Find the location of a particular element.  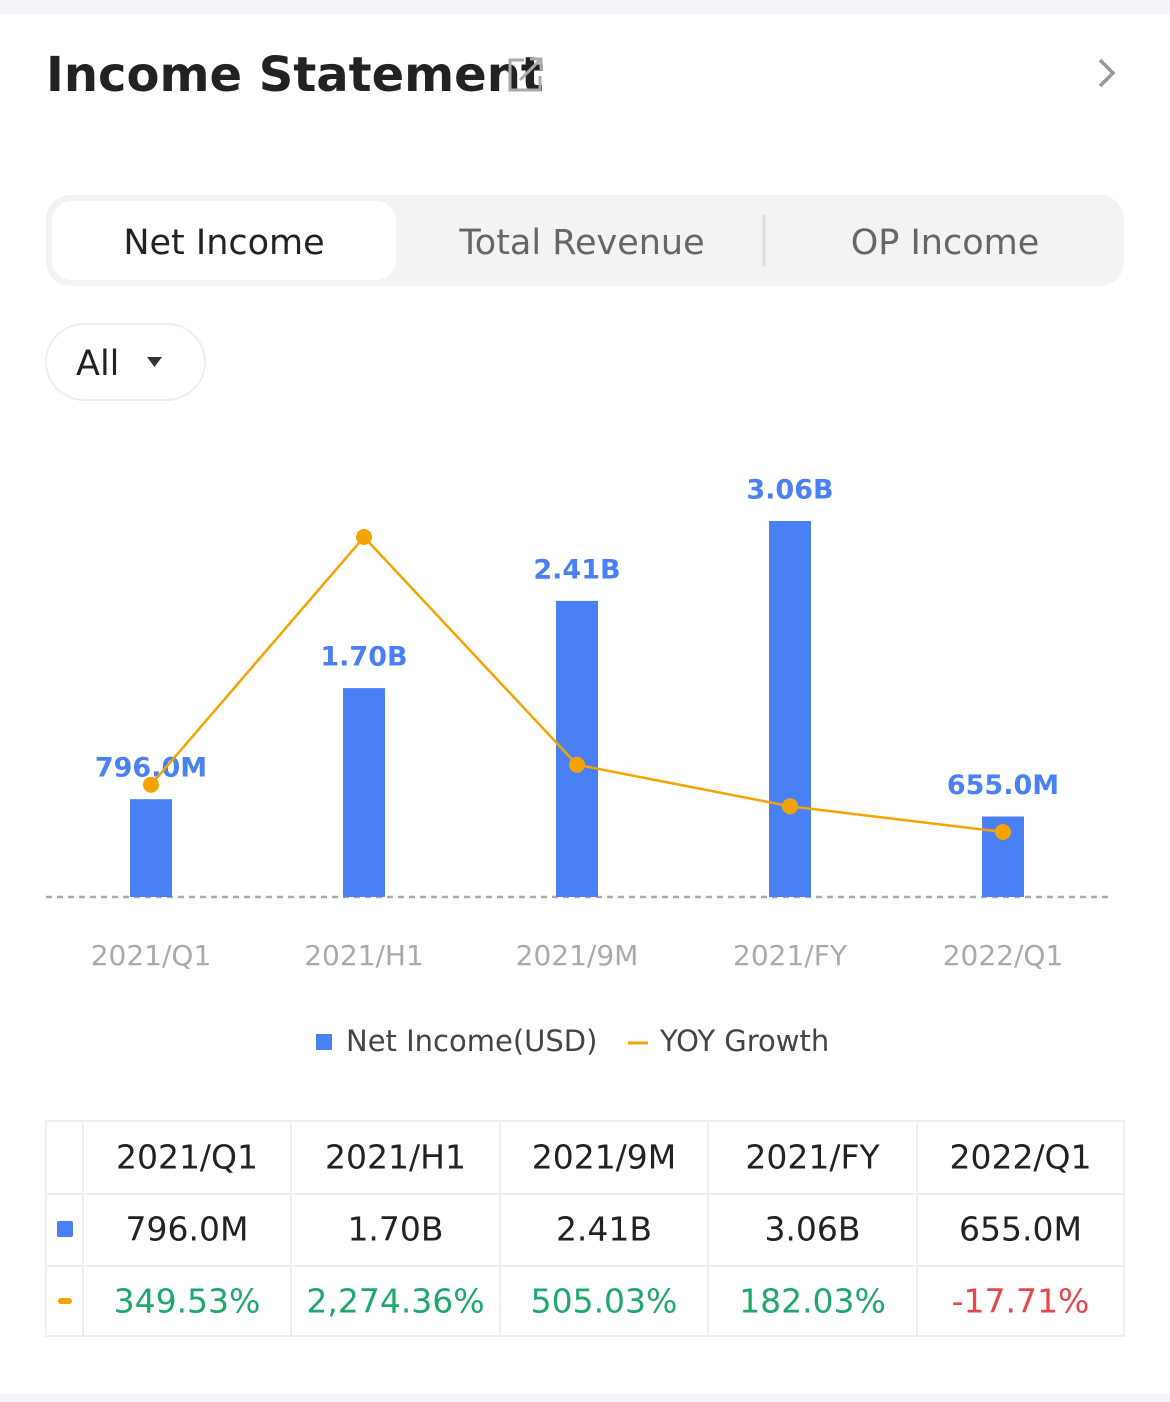

table-cell: 655.0M is located at coordinates (1020, 1229).